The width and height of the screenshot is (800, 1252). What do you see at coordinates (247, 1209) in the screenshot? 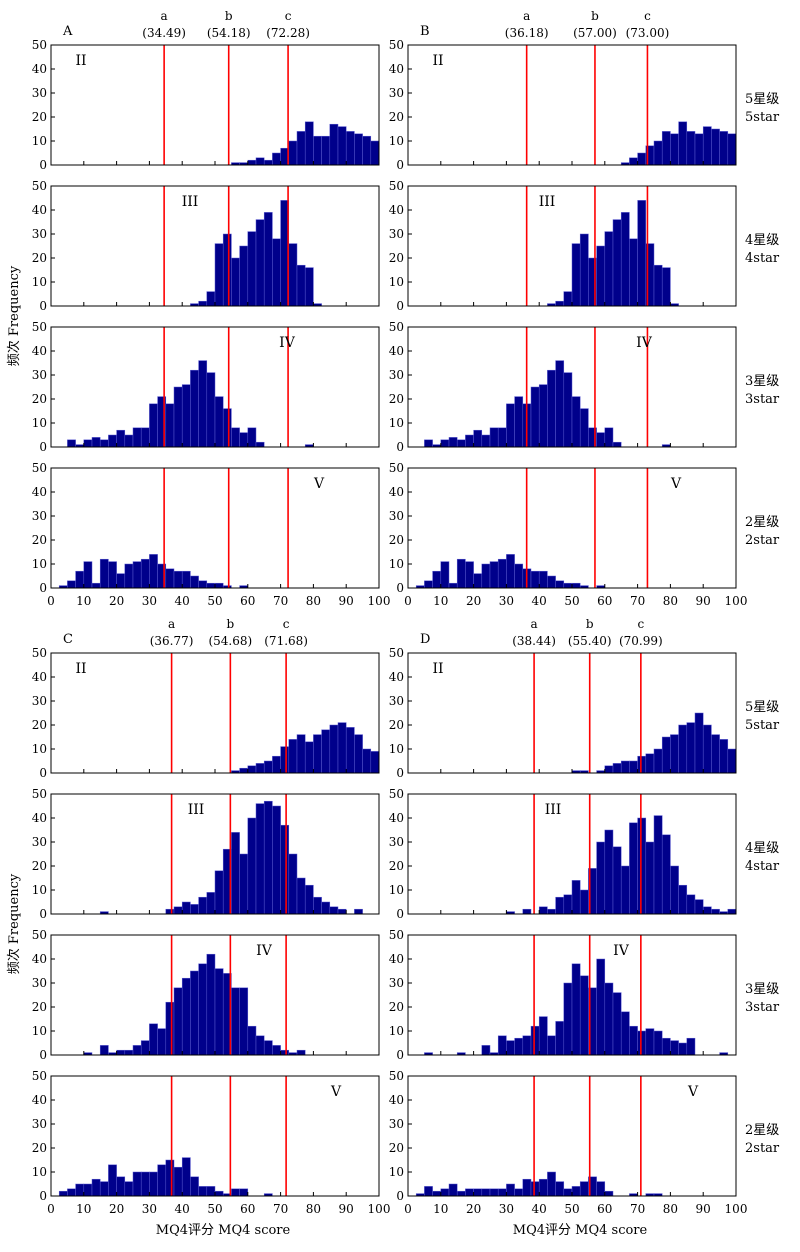
I see `x-tick-label: 60` at bounding box center [247, 1209].